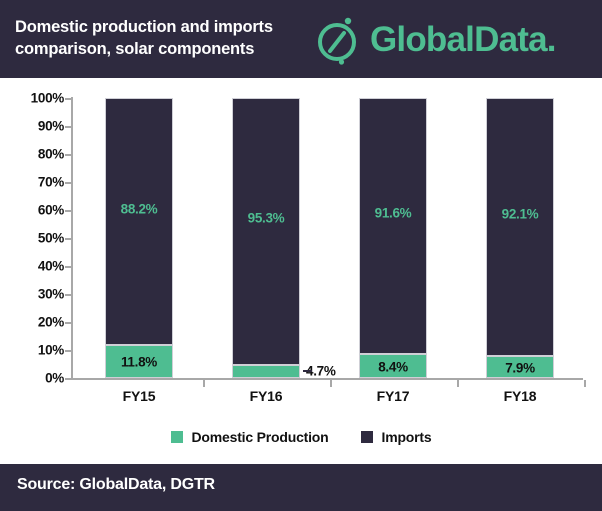 This screenshot has height=511, width=602. Describe the element at coordinates (135, 49) in the screenshot. I see `page-title-line-2: comparison, solar components` at that location.